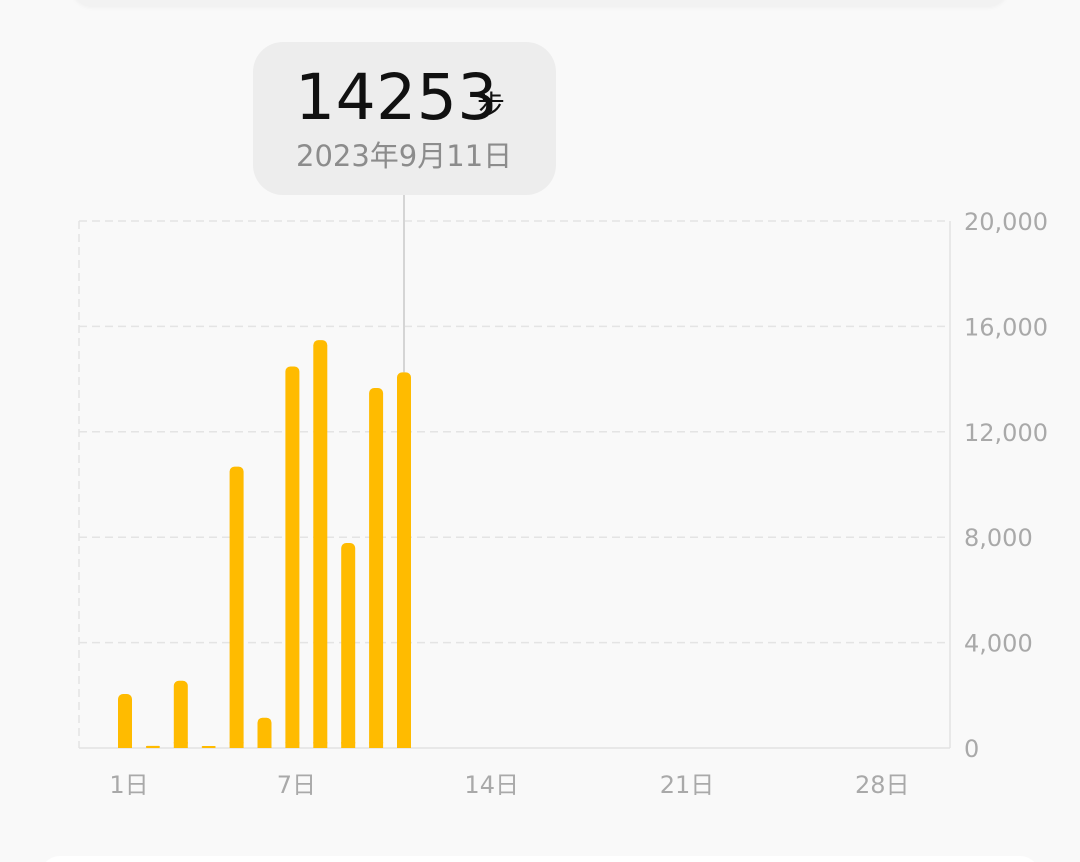  What do you see at coordinates (998, 644) in the screenshot?
I see `y-tick-label: 4,000` at bounding box center [998, 644].